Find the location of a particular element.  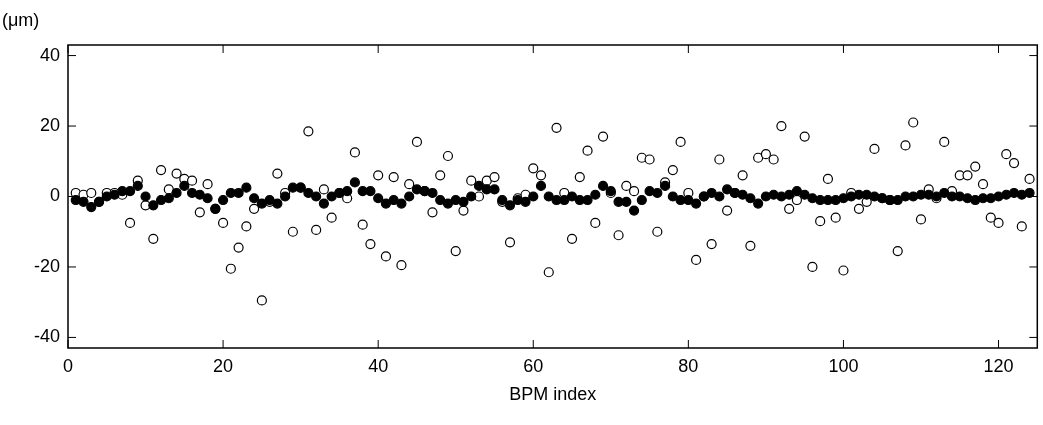

y-tick-label: 40 is located at coordinates (49, 54).